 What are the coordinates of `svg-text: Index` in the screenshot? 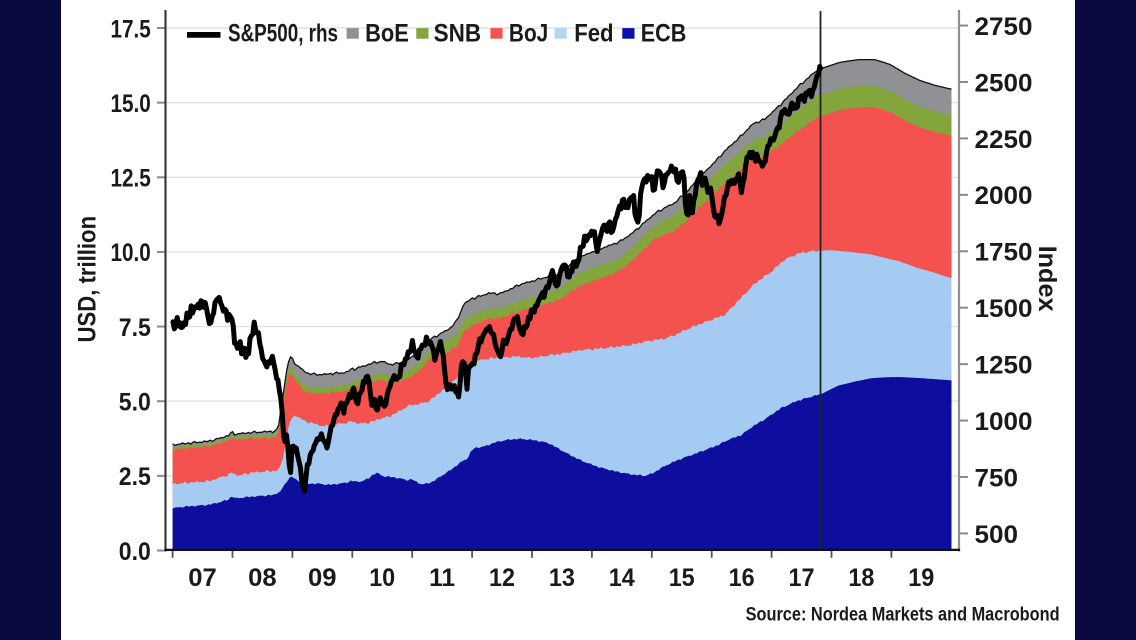 It's located at (1047, 279).